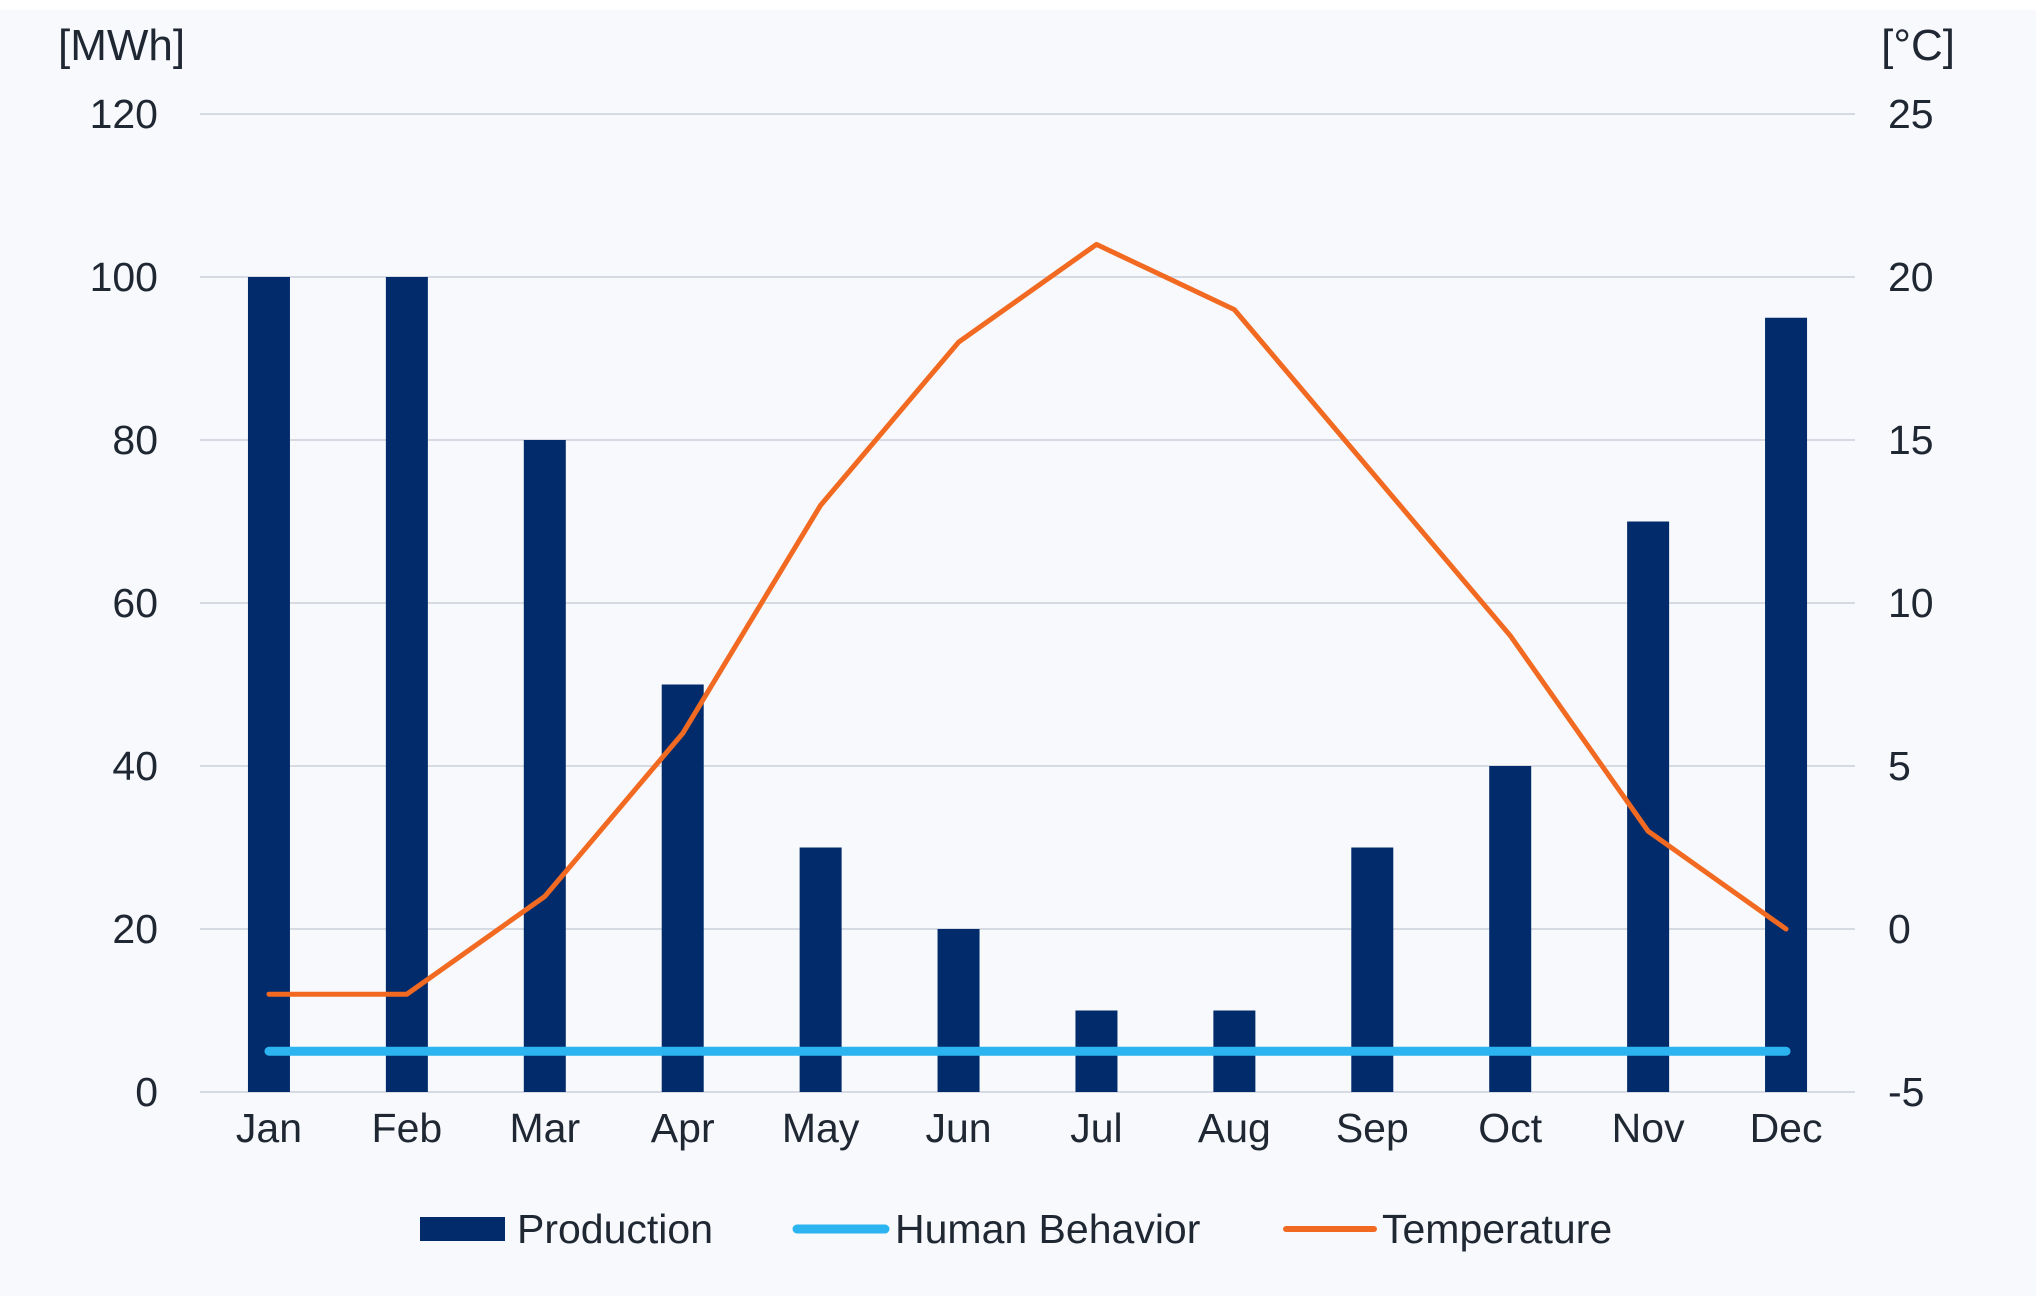 This screenshot has height=1296, width=2036. I want to click on x-tick-label: Oct, so click(1510, 1128).